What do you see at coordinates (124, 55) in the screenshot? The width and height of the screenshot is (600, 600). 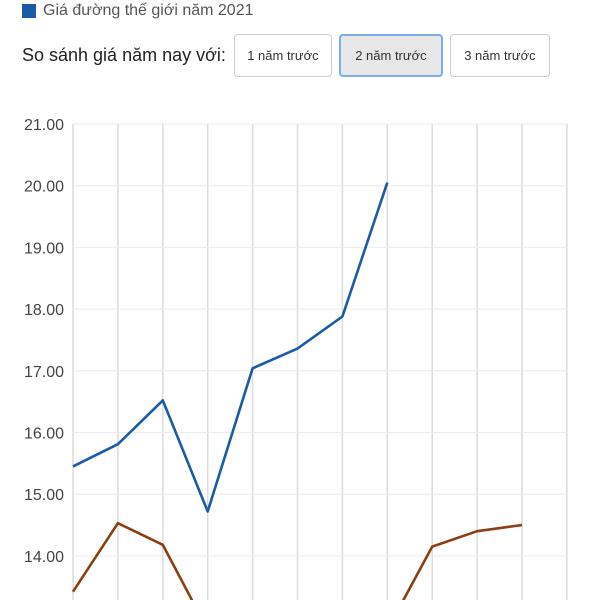 I see `compare-label: So sánh giá năm nay với:` at bounding box center [124, 55].